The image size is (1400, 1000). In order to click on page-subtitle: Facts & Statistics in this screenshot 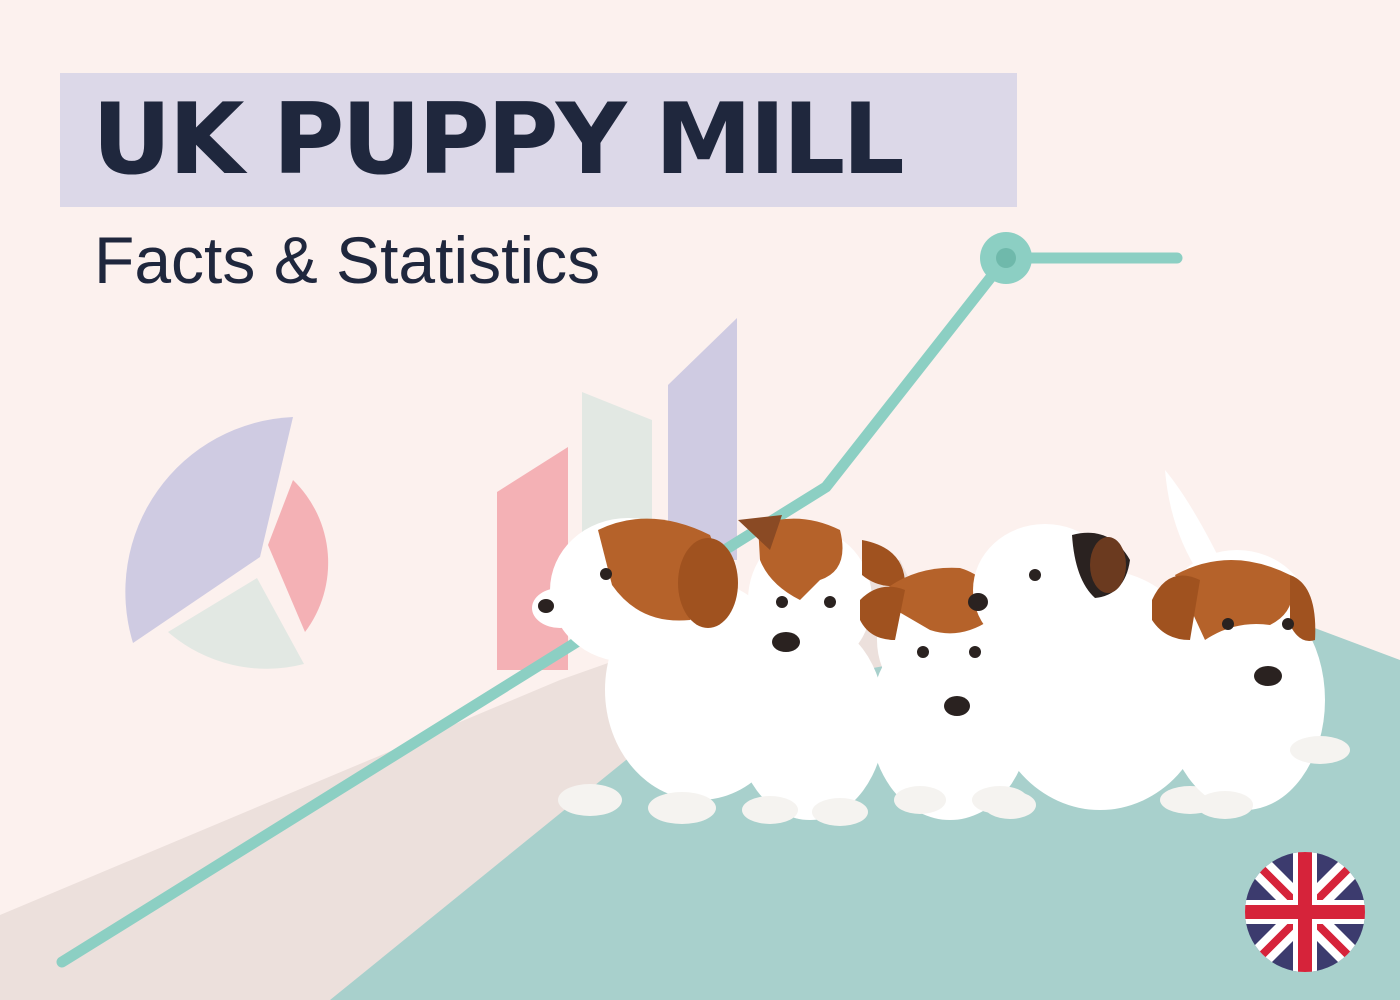, I will do `click(347, 260)`.